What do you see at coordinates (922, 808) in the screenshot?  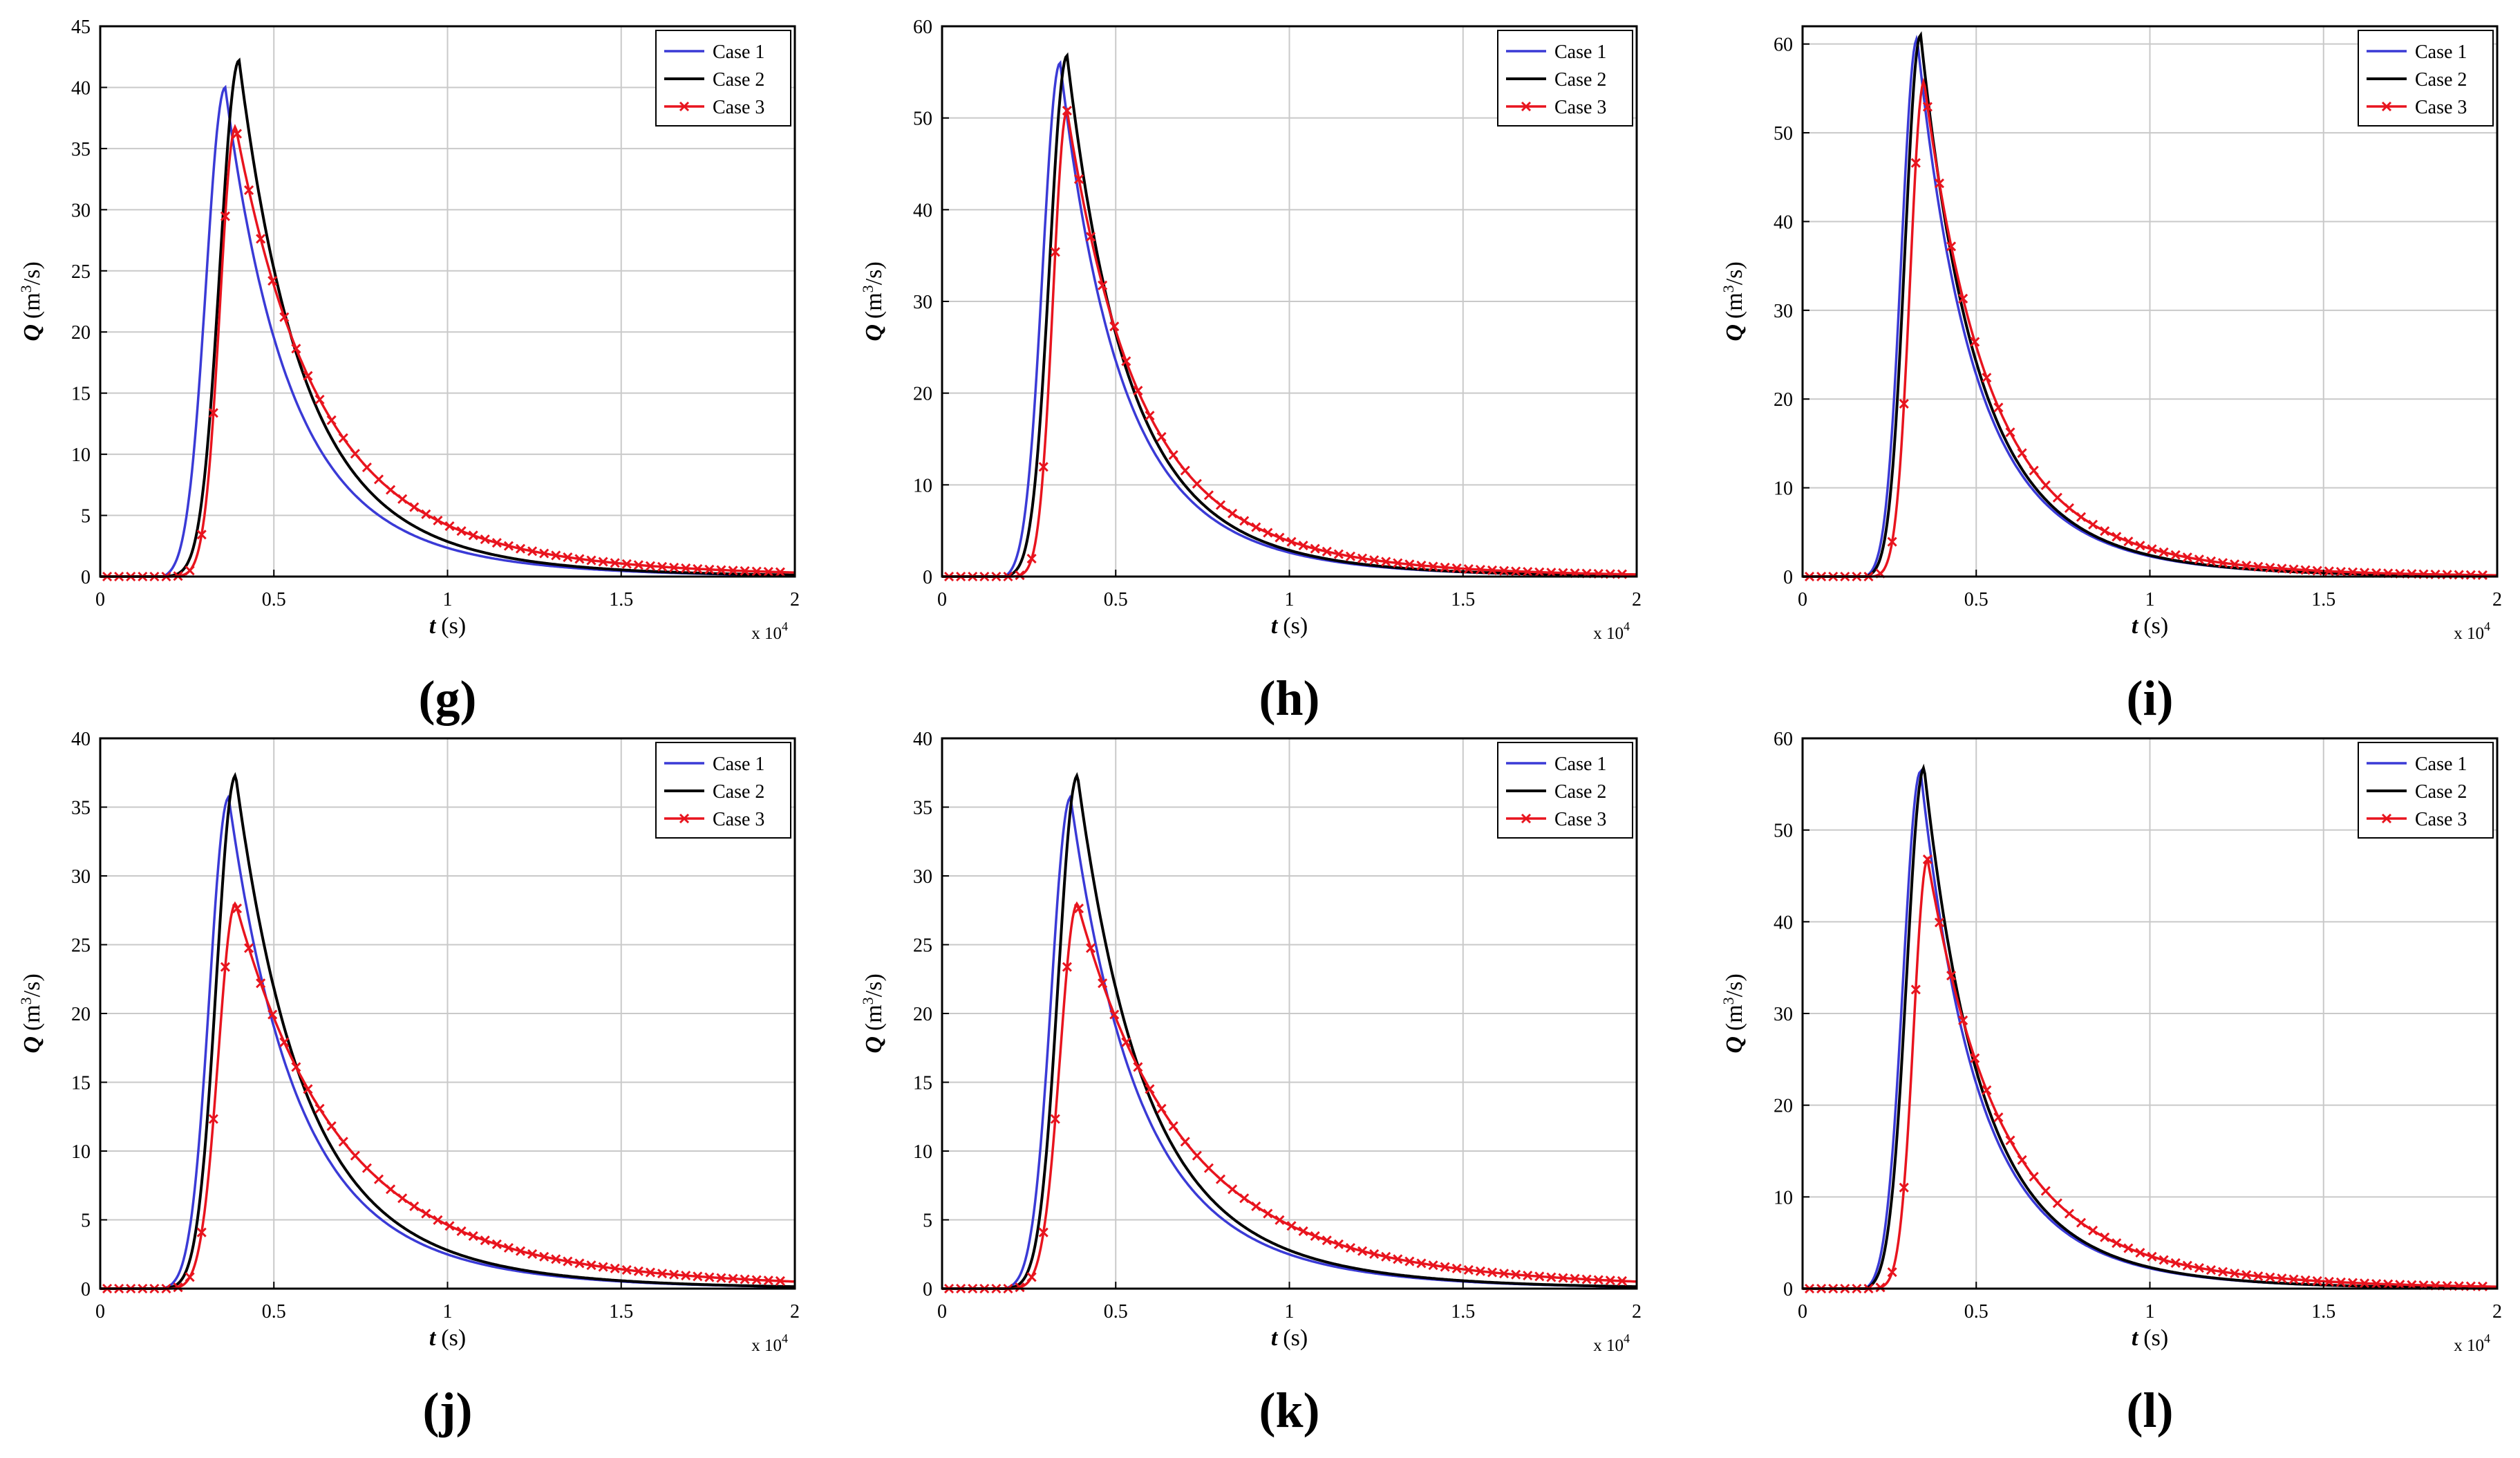 I see `y-tick-label: 35` at bounding box center [922, 808].